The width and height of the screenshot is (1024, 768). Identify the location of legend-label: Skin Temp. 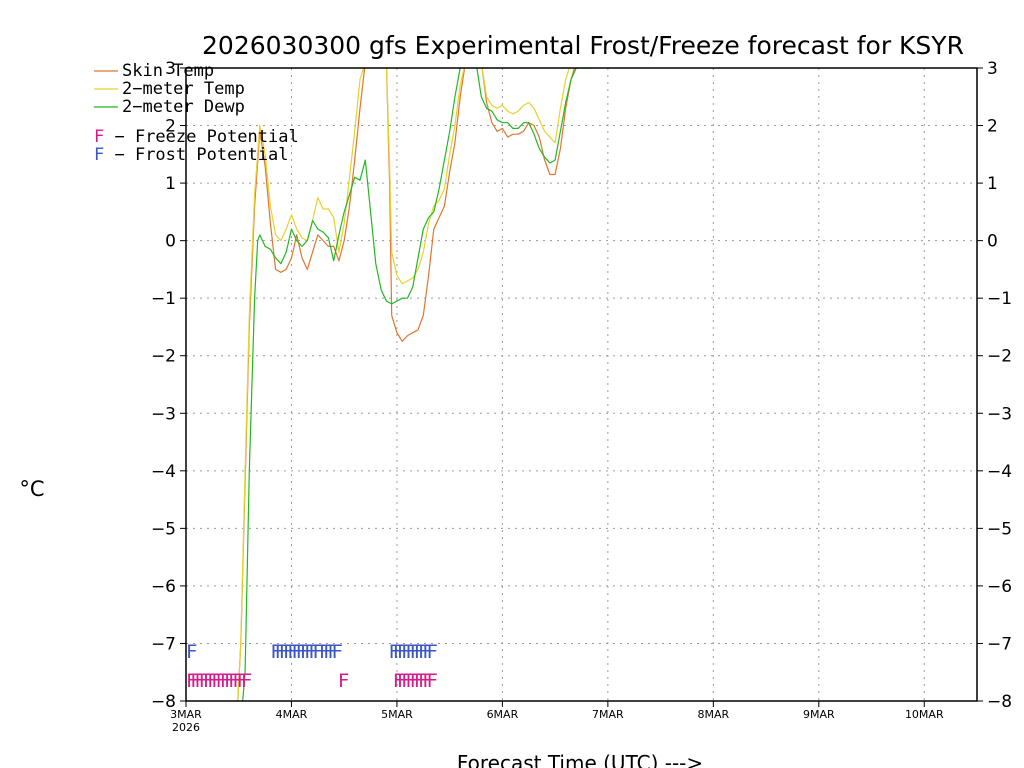
(168, 71).